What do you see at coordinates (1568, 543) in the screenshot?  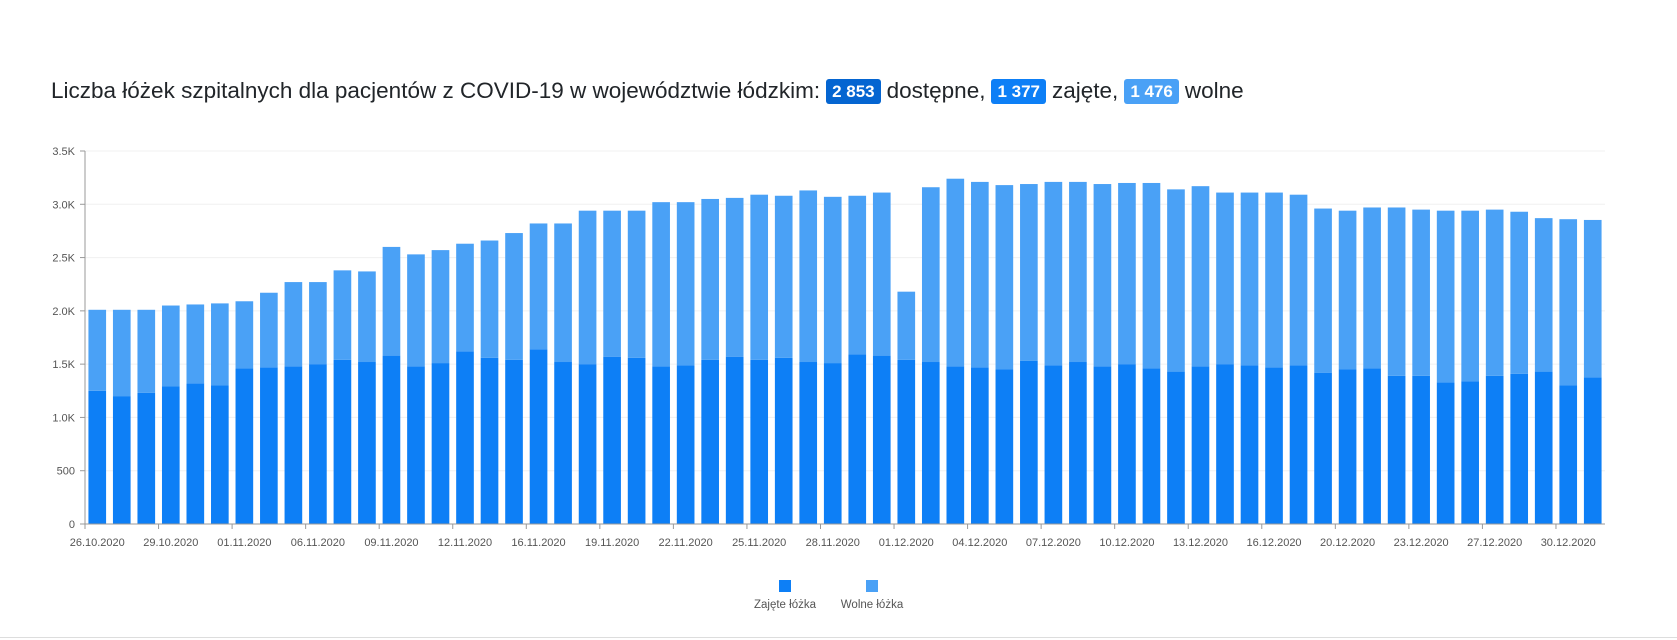 I see `x-tick-label: 30.12.2020` at bounding box center [1568, 543].